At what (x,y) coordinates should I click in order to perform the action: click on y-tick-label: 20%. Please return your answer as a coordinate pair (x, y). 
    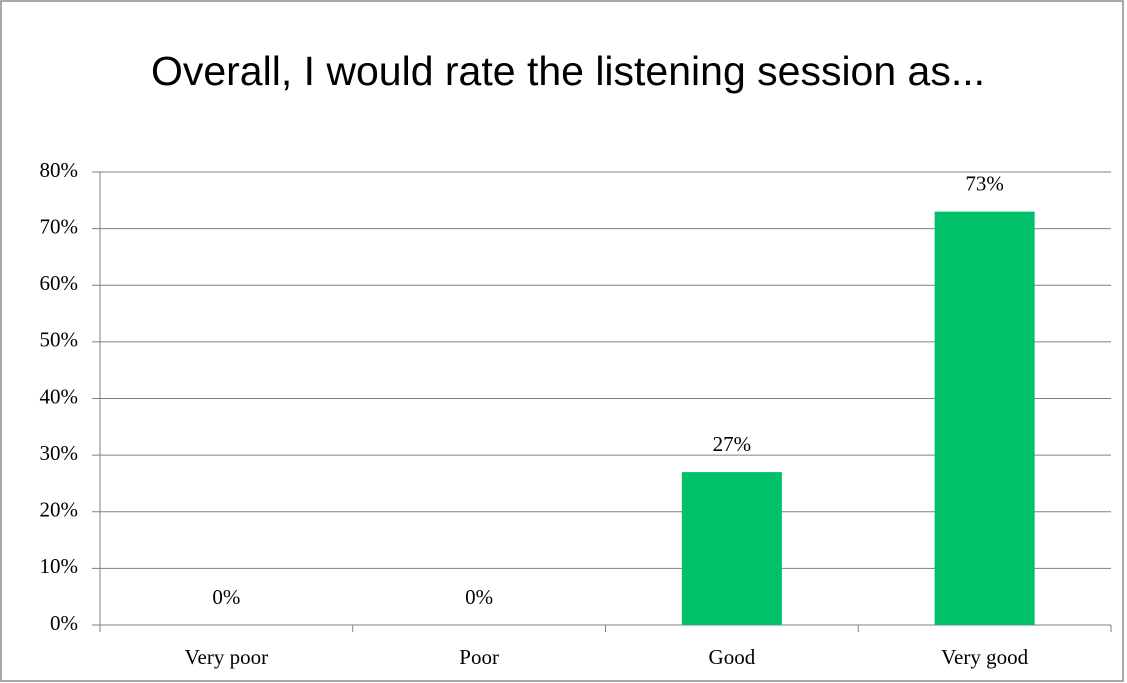
    Looking at the image, I should click on (59, 510).